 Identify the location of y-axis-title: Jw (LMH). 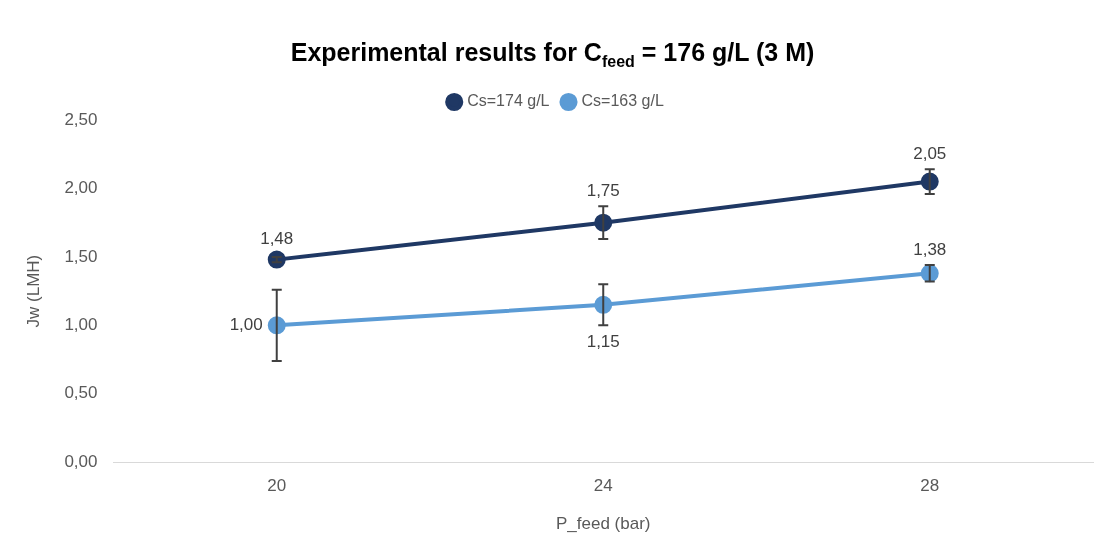
(33, 291).